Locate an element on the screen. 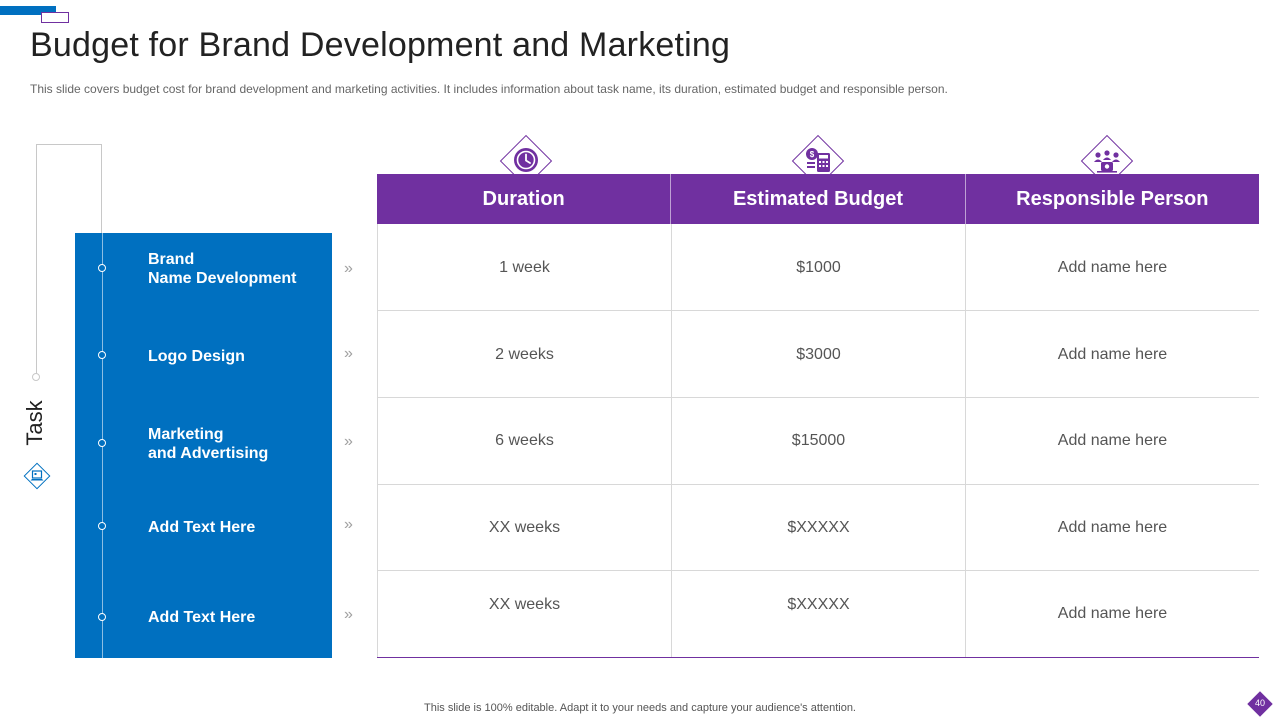 This screenshot has height=720, width=1280. cell-duration: 1 week is located at coordinates (524, 267).